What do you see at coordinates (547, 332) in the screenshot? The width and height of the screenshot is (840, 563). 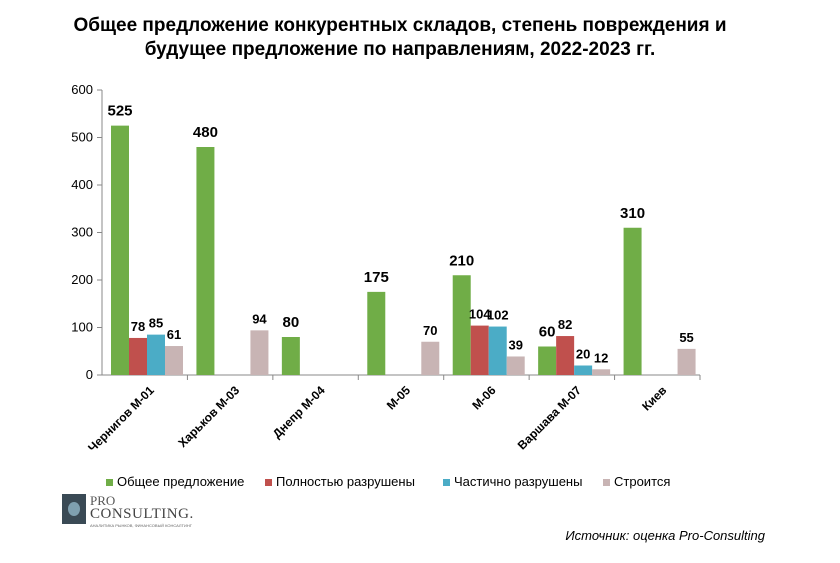 I see `data-label: 60` at bounding box center [547, 332].